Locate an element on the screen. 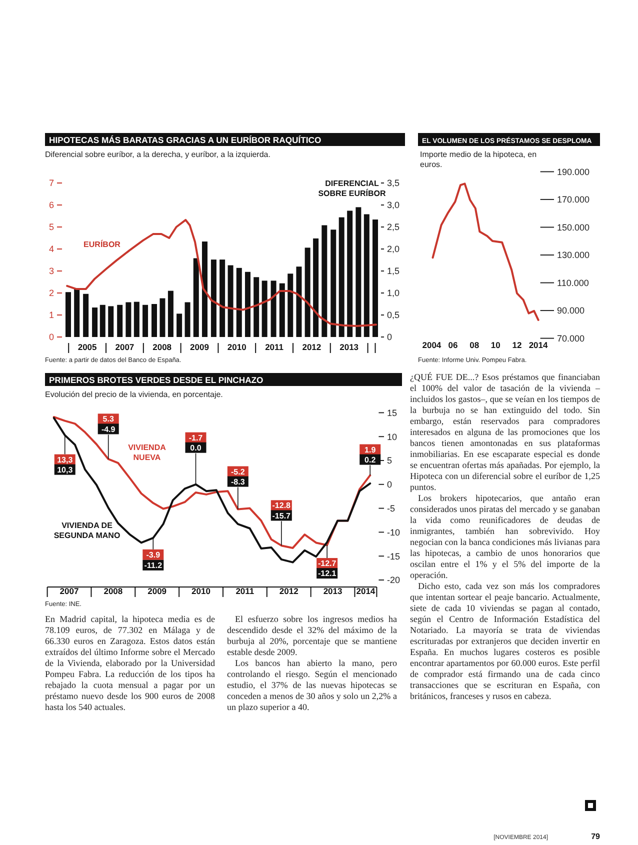 This screenshot has height=845, width=638. annotation: 10,3 is located at coordinates (65, 469).